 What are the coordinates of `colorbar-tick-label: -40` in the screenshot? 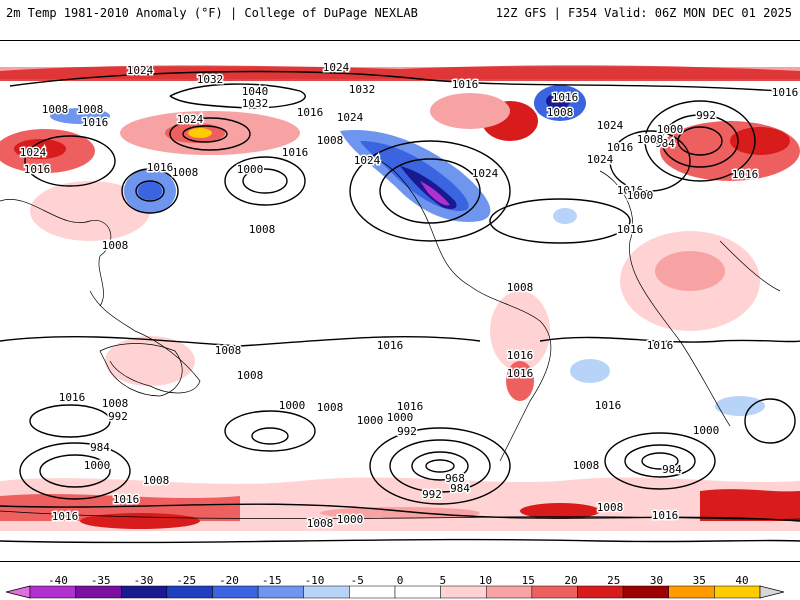 It's located at (58, 580).